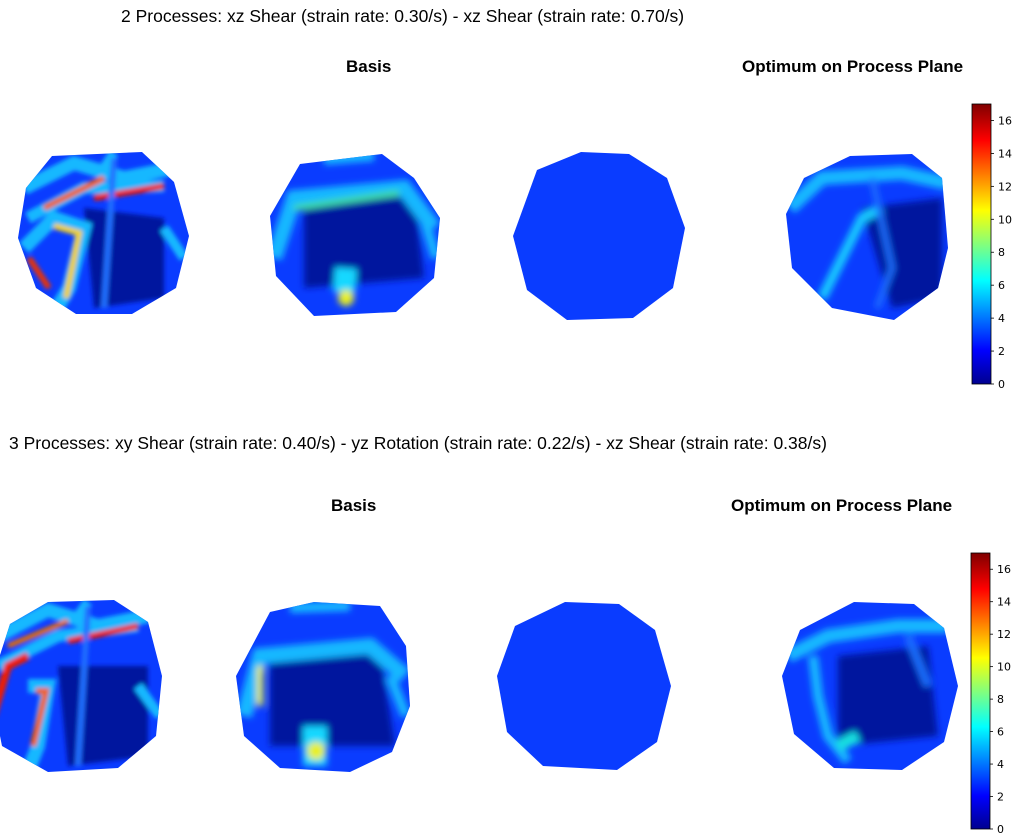  Describe the element at coordinates (870, 686) in the screenshot. I see `row2-optimum-map` at that location.